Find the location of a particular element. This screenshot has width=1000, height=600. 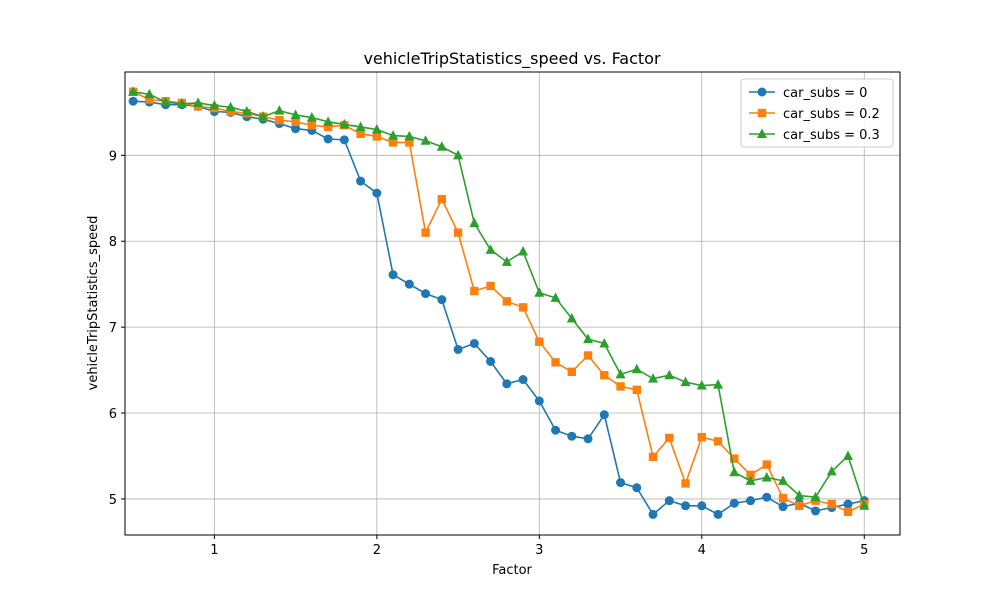

y-tick-label: 8 is located at coordinates (113, 242).